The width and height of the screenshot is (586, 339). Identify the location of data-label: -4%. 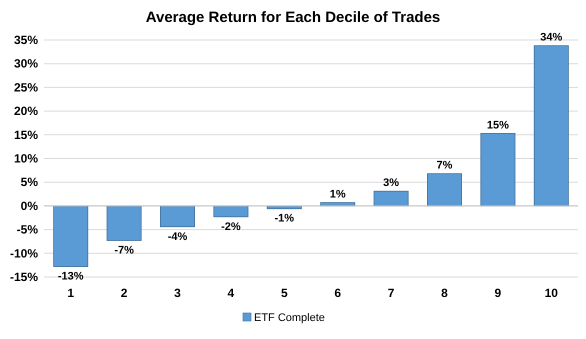
(178, 236).